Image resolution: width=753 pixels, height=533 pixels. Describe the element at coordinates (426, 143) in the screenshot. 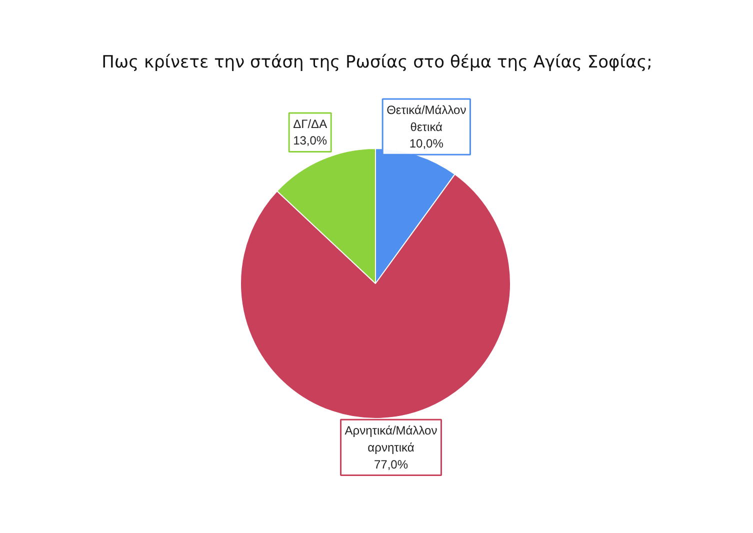

I see `data-label: 10,0%` at that location.